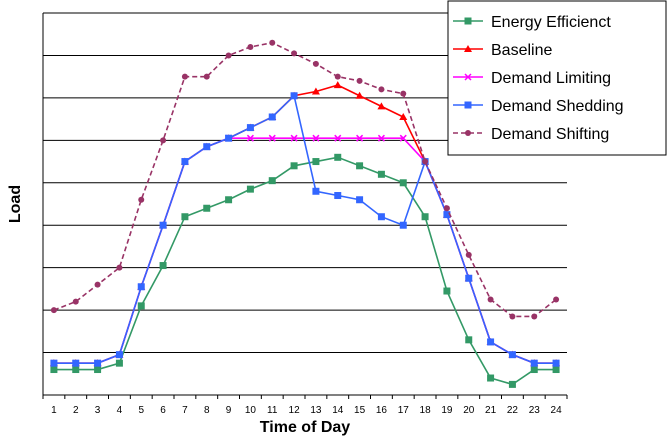 The width and height of the screenshot is (667, 438). What do you see at coordinates (502, 50) in the screenshot?
I see `legend-item: Baseline` at bounding box center [502, 50].